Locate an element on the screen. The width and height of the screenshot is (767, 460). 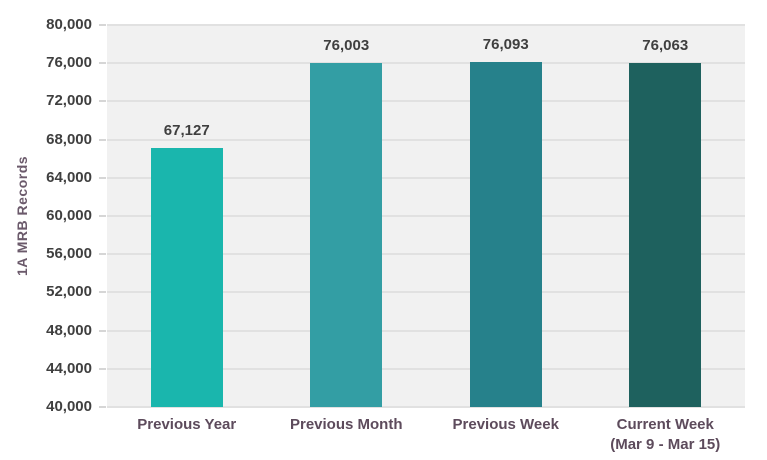
y-tick-label: 56,000 is located at coordinates (69, 254).